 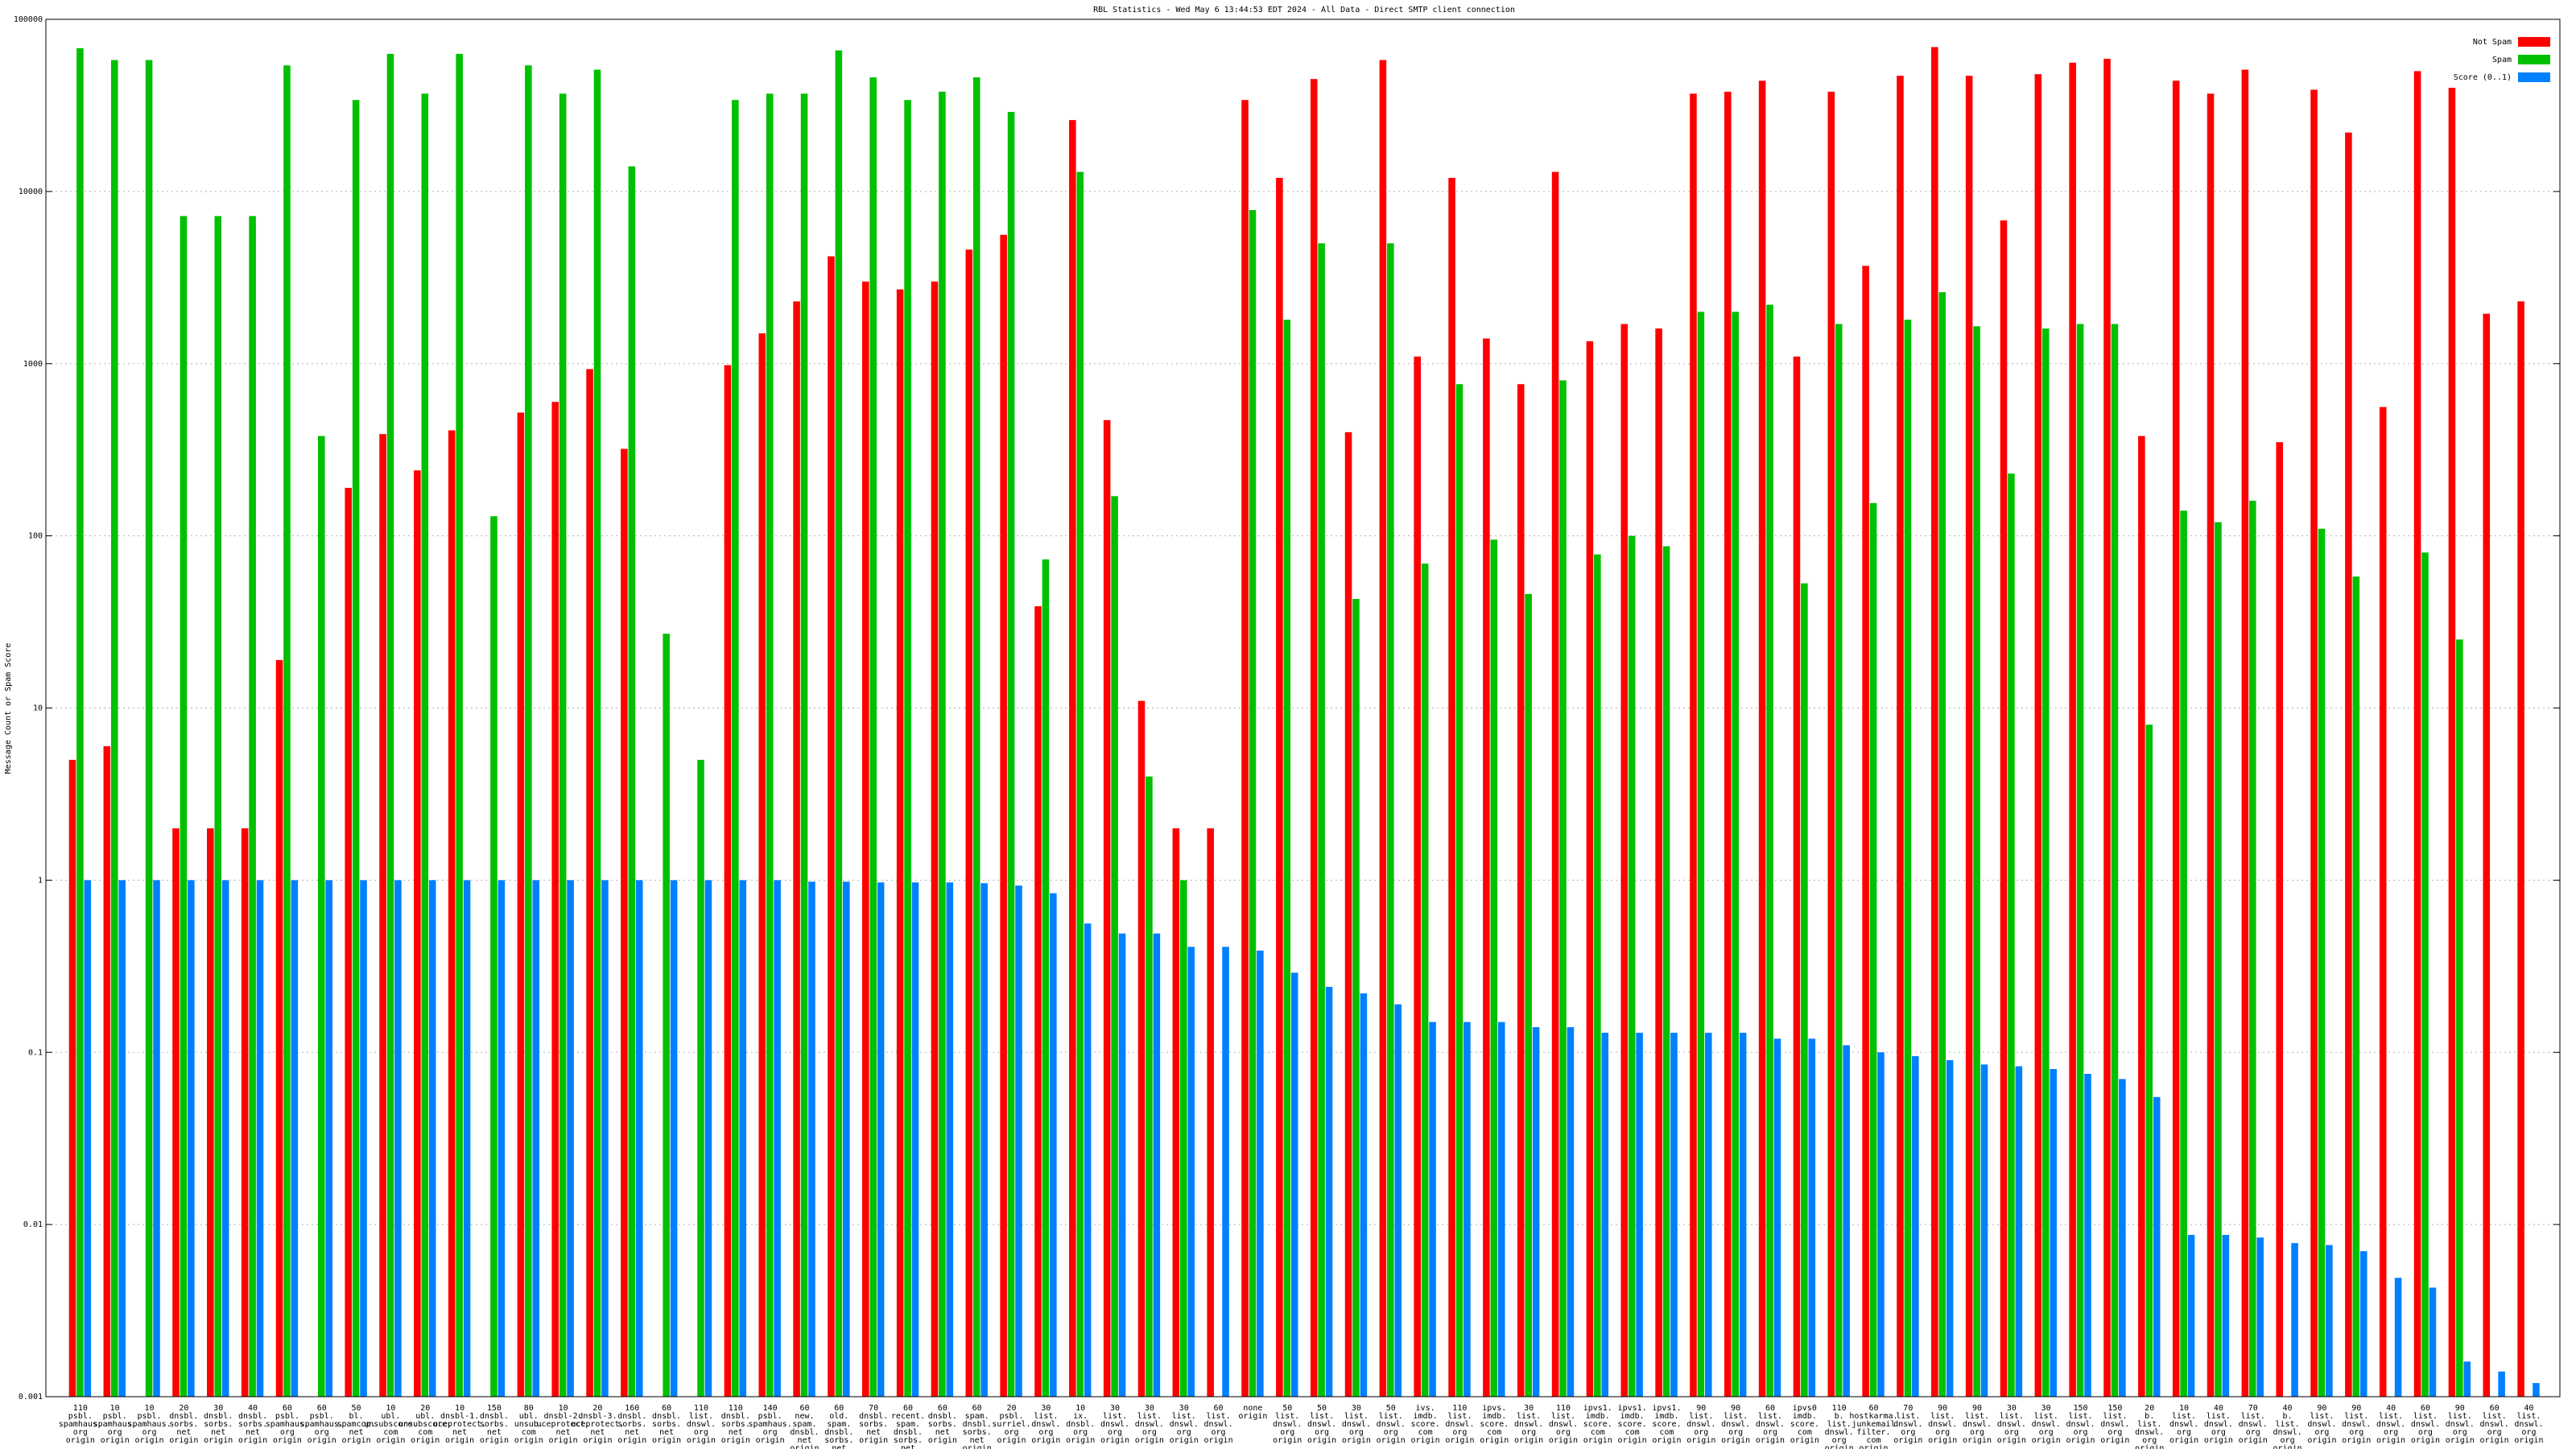 What do you see at coordinates (1666, 1408) in the screenshot?
I see `x-tick-label-line: ipvs1.` at bounding box center [1666, 1408].